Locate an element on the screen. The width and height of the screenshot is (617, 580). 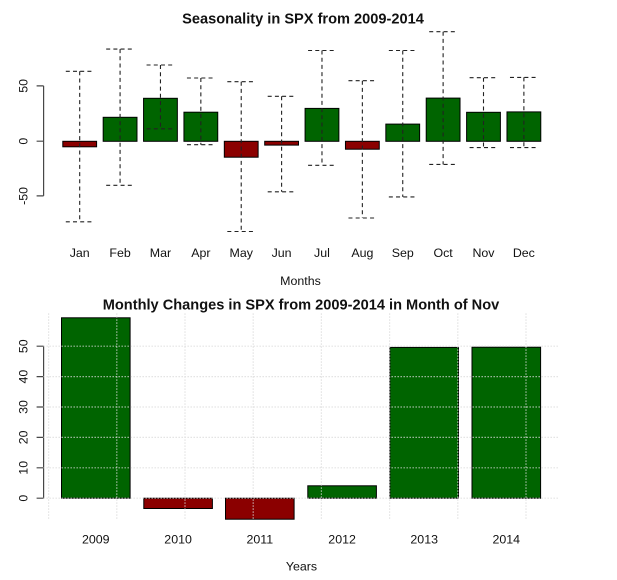
svg-text: Mar is located at coordinates (160, 253).